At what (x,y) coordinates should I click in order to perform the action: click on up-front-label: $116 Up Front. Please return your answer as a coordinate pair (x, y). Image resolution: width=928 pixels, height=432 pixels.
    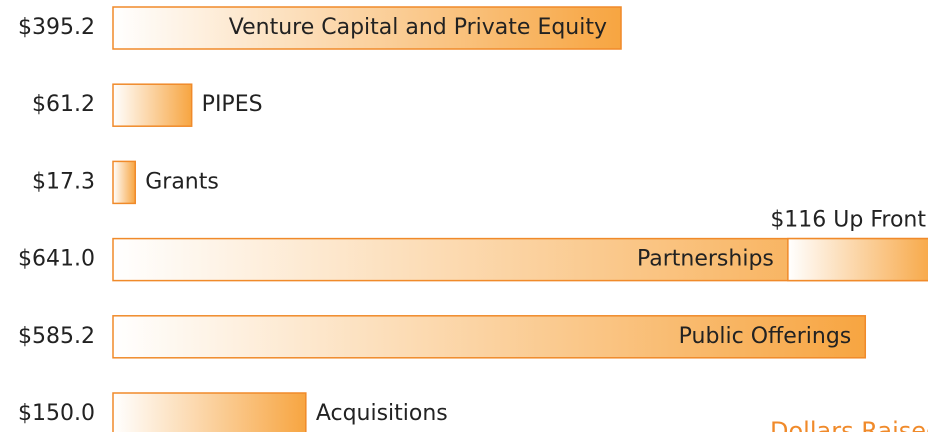
    Looking at the image, I should click on (848, 220).